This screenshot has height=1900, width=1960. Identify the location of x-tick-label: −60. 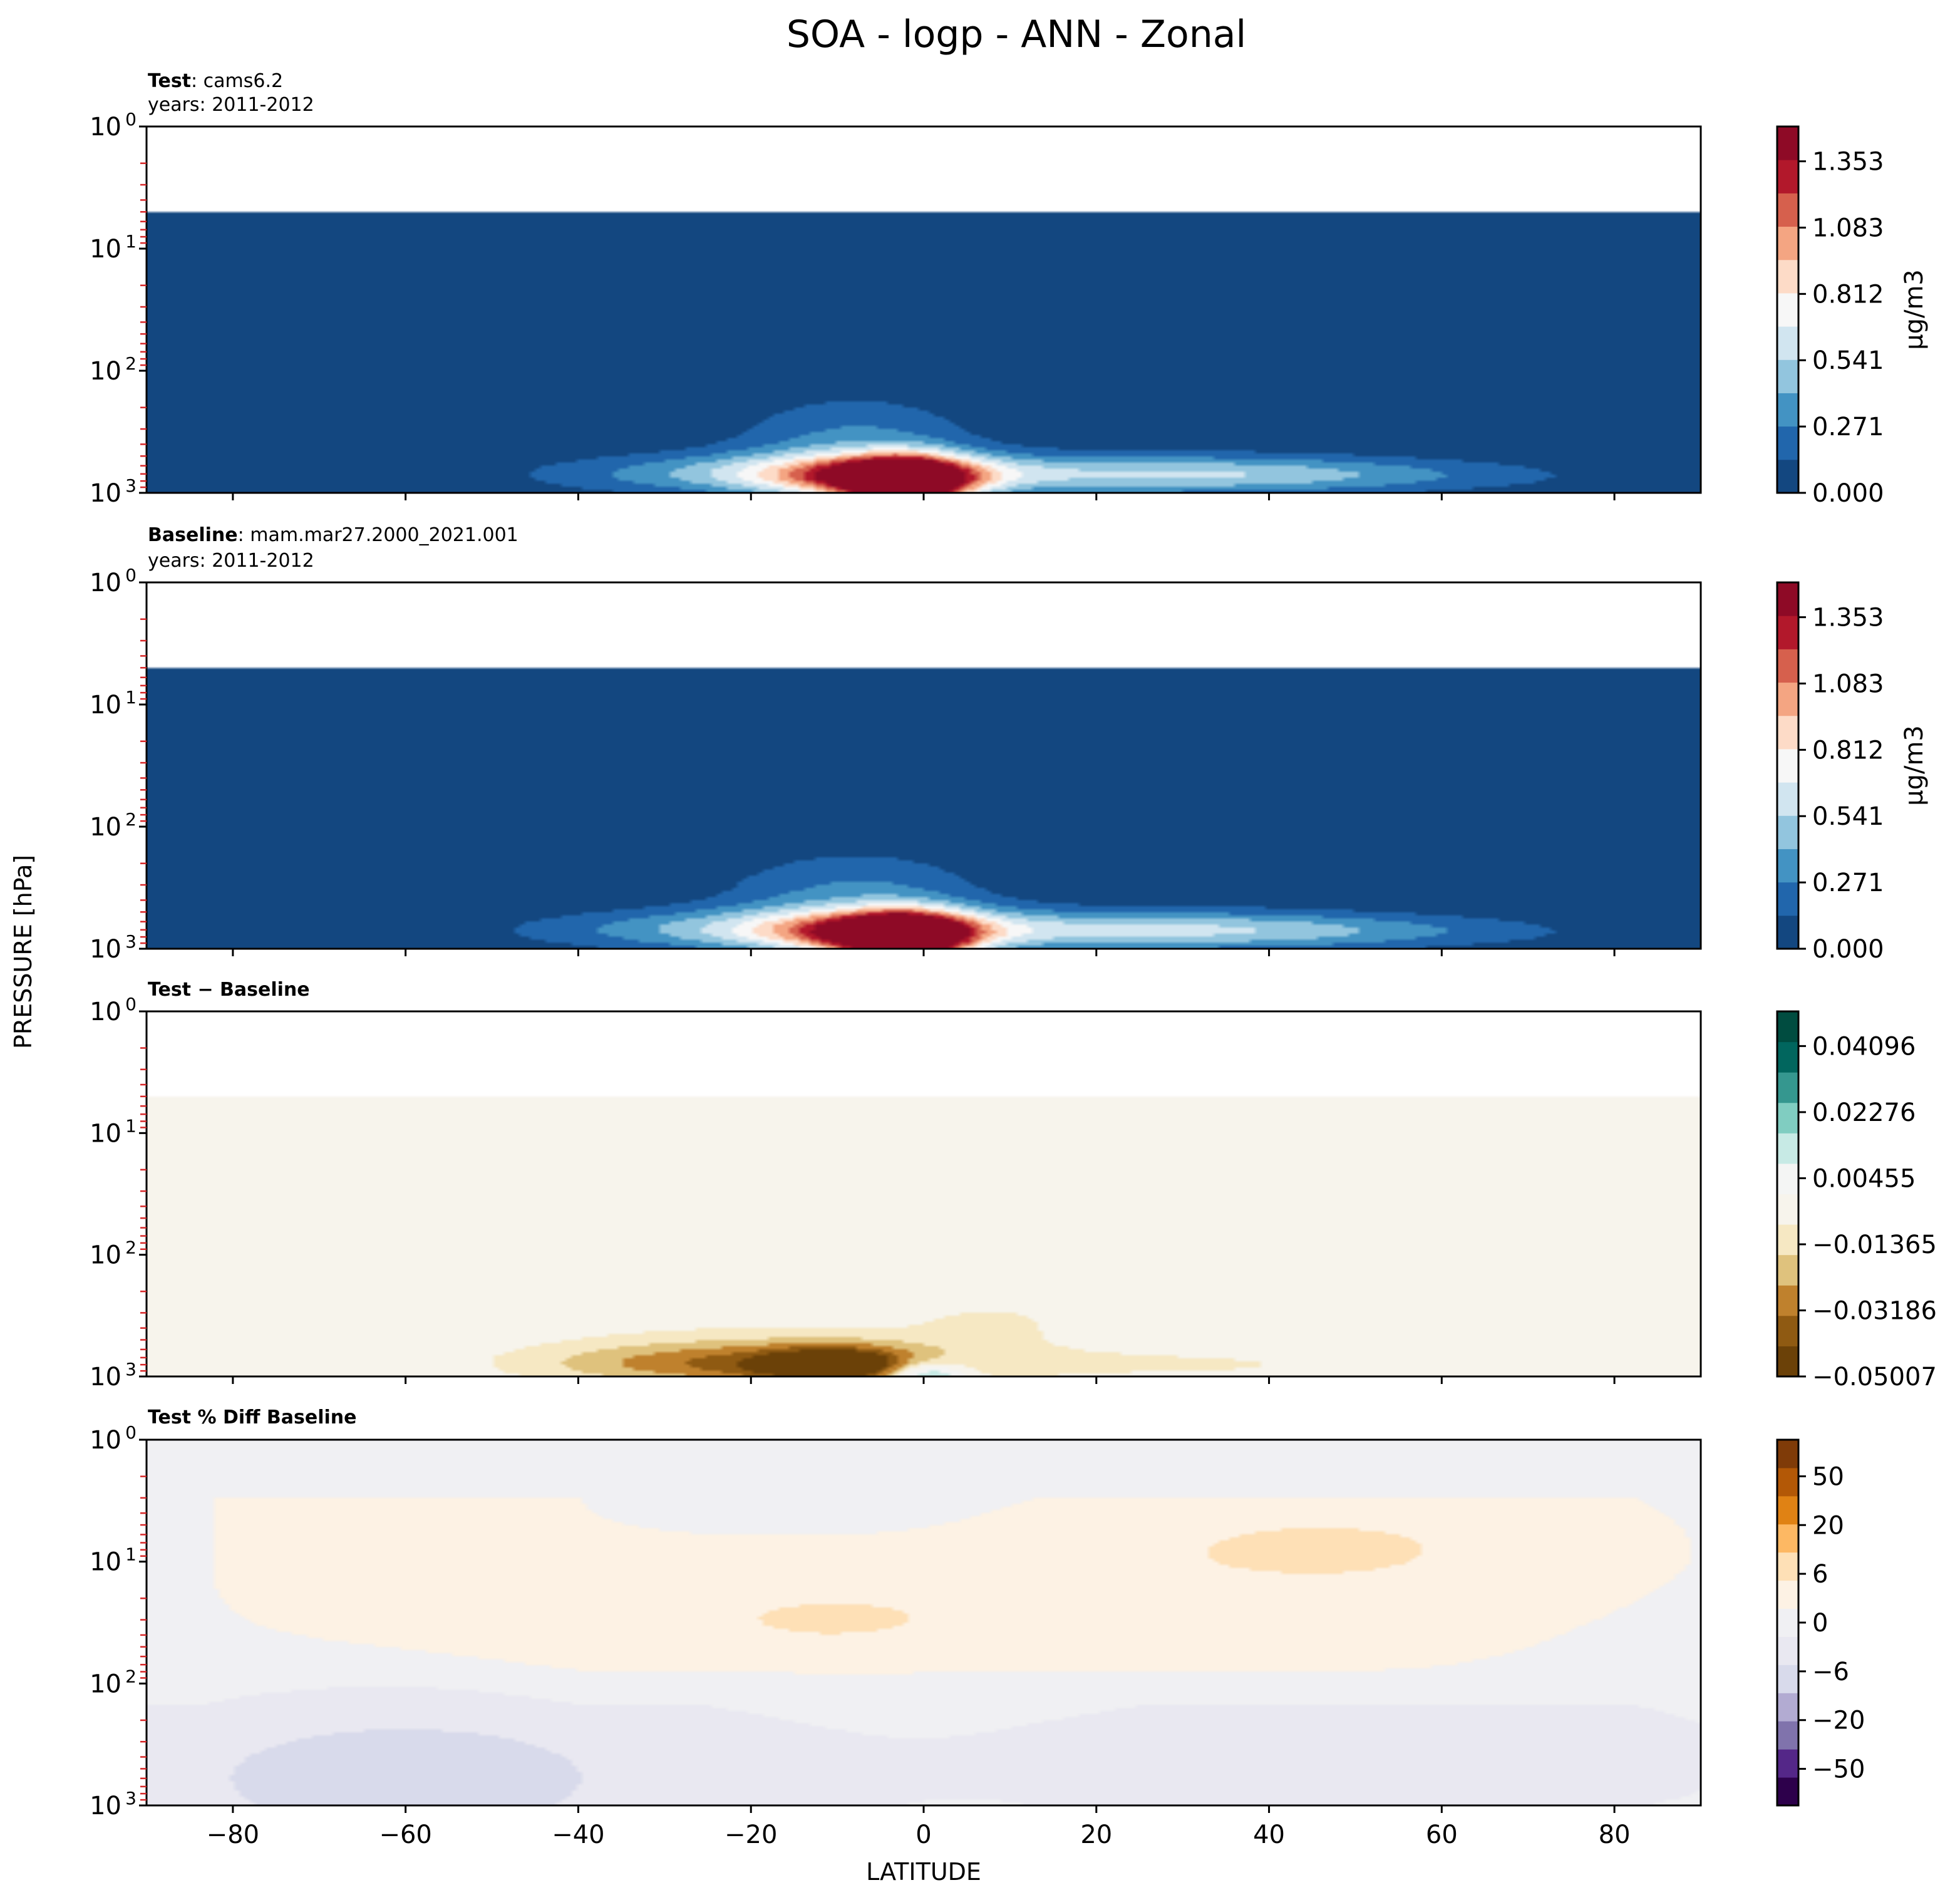
(405, 1834).